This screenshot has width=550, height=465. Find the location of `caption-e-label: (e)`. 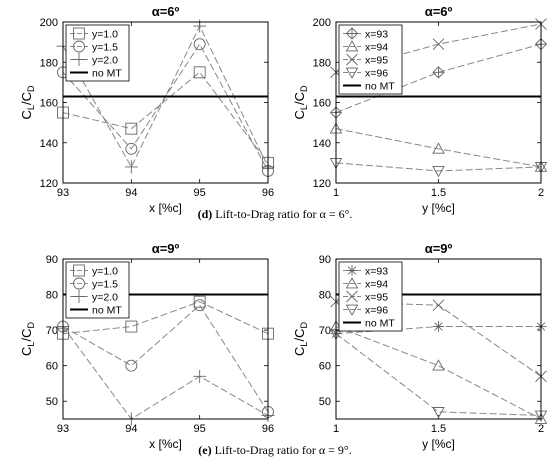

caption-e-label: (e) is located at coordinates (205, 450).